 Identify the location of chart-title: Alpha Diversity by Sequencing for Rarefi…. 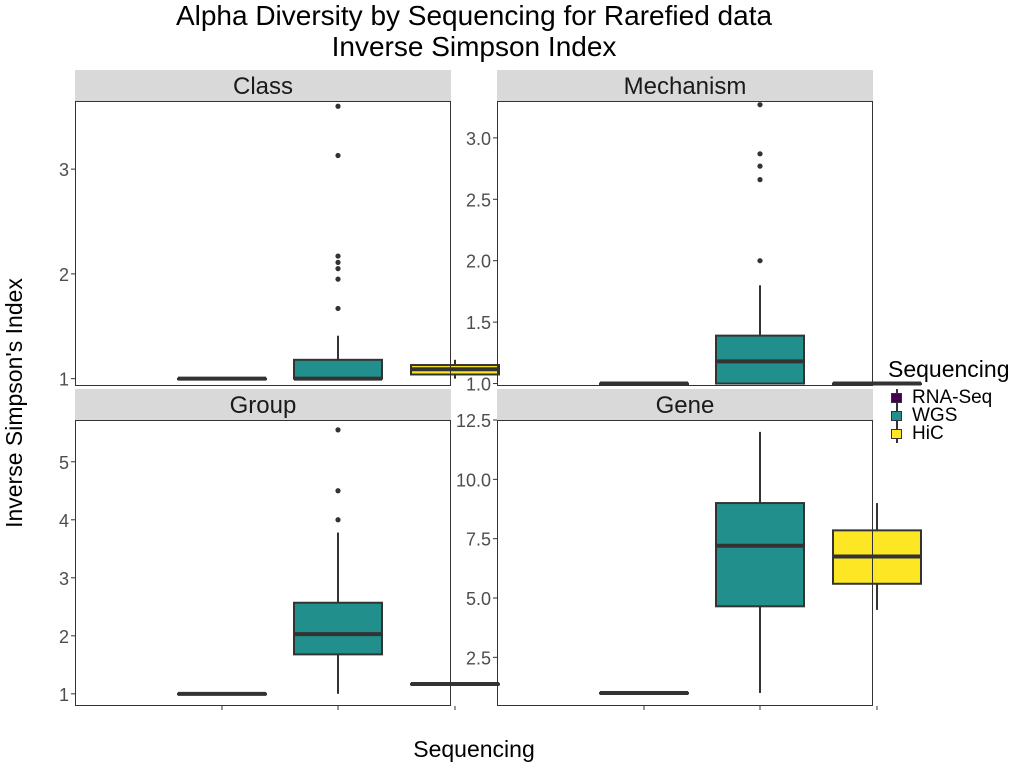
(474, 31).